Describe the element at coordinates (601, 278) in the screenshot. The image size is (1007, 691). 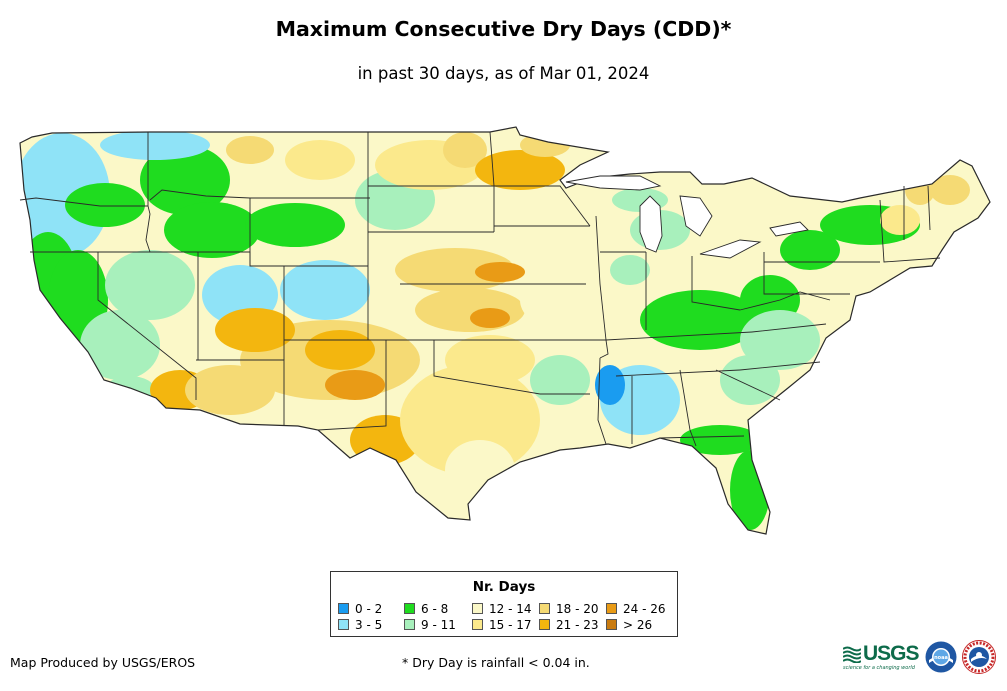
I see `state-line-il-in` at that location.